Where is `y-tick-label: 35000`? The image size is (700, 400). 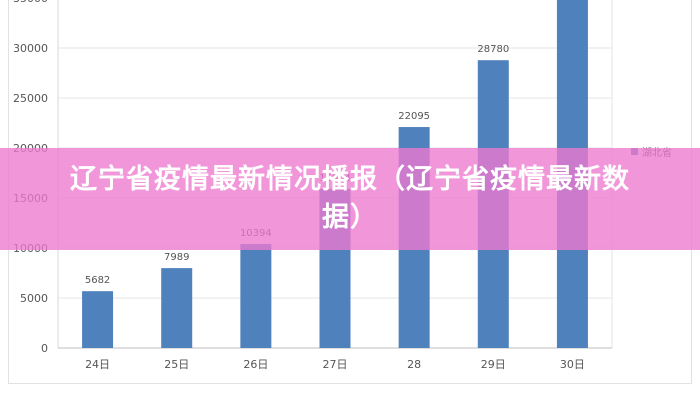 y-tick-label: 35000 is located at coordinates (30, 2).